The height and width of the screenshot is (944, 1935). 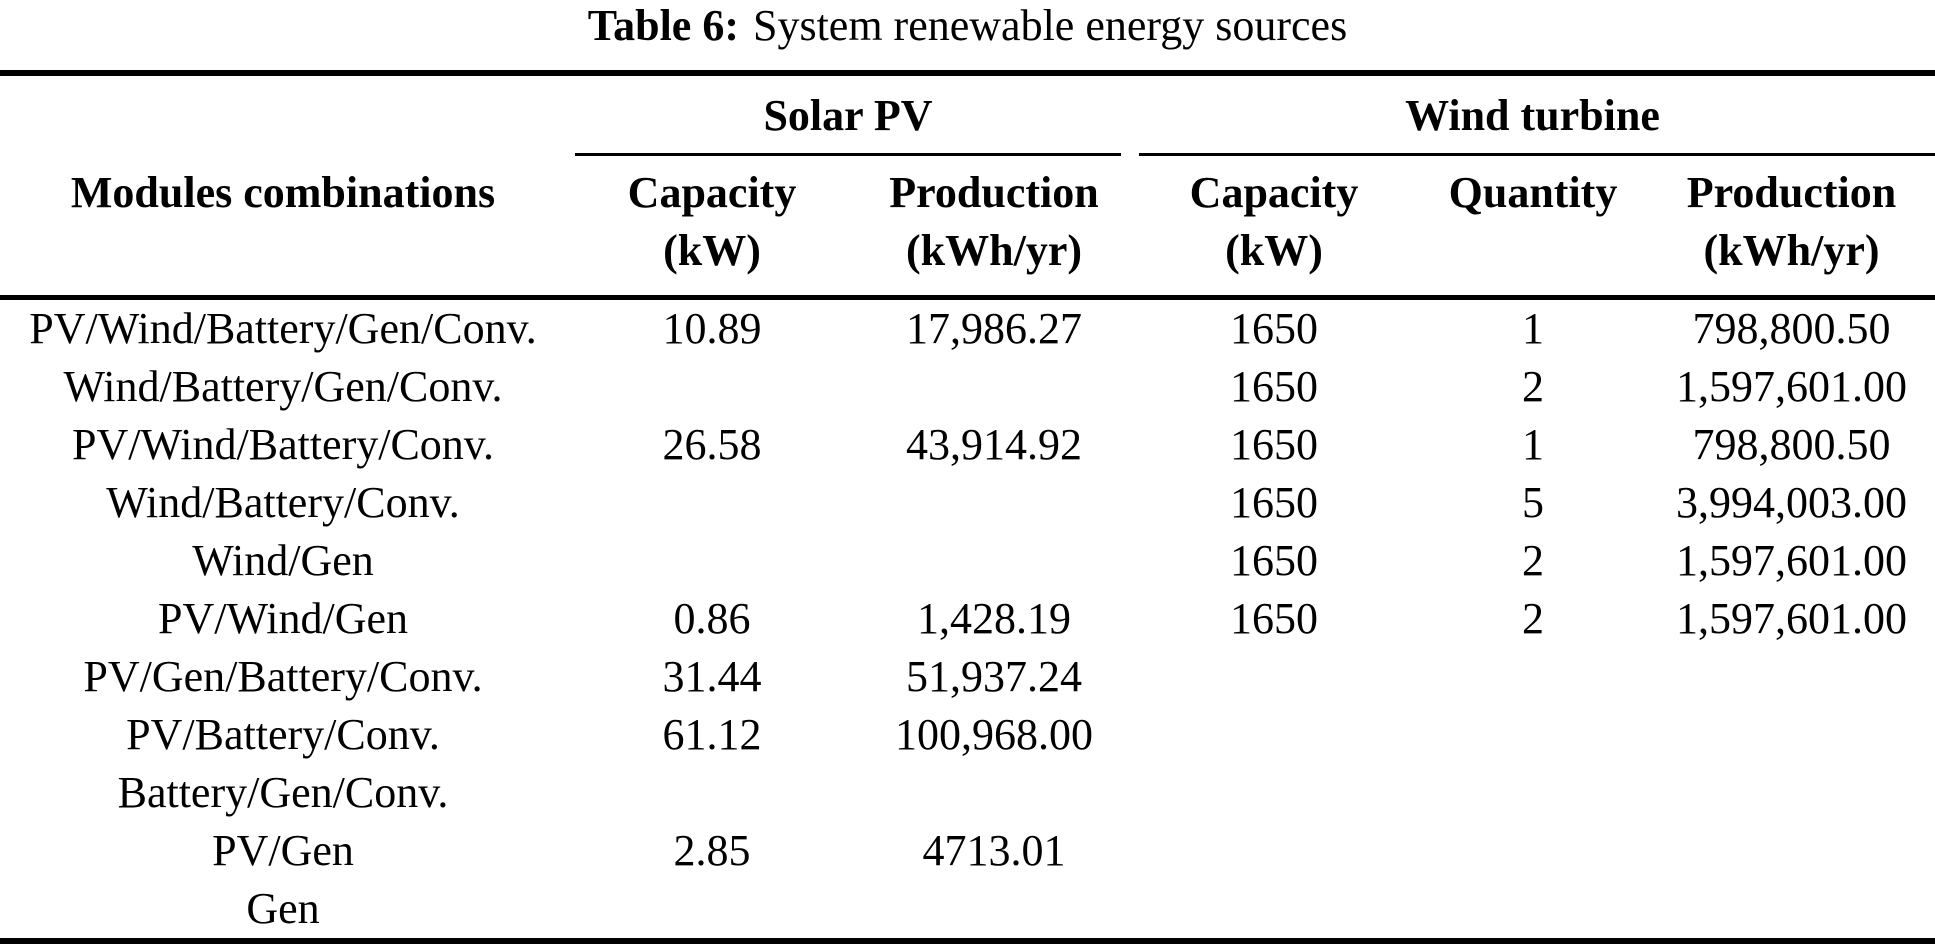 I want to click on table-cell: PV/Wind/Battery/Conv., so click(x=283, y=444).